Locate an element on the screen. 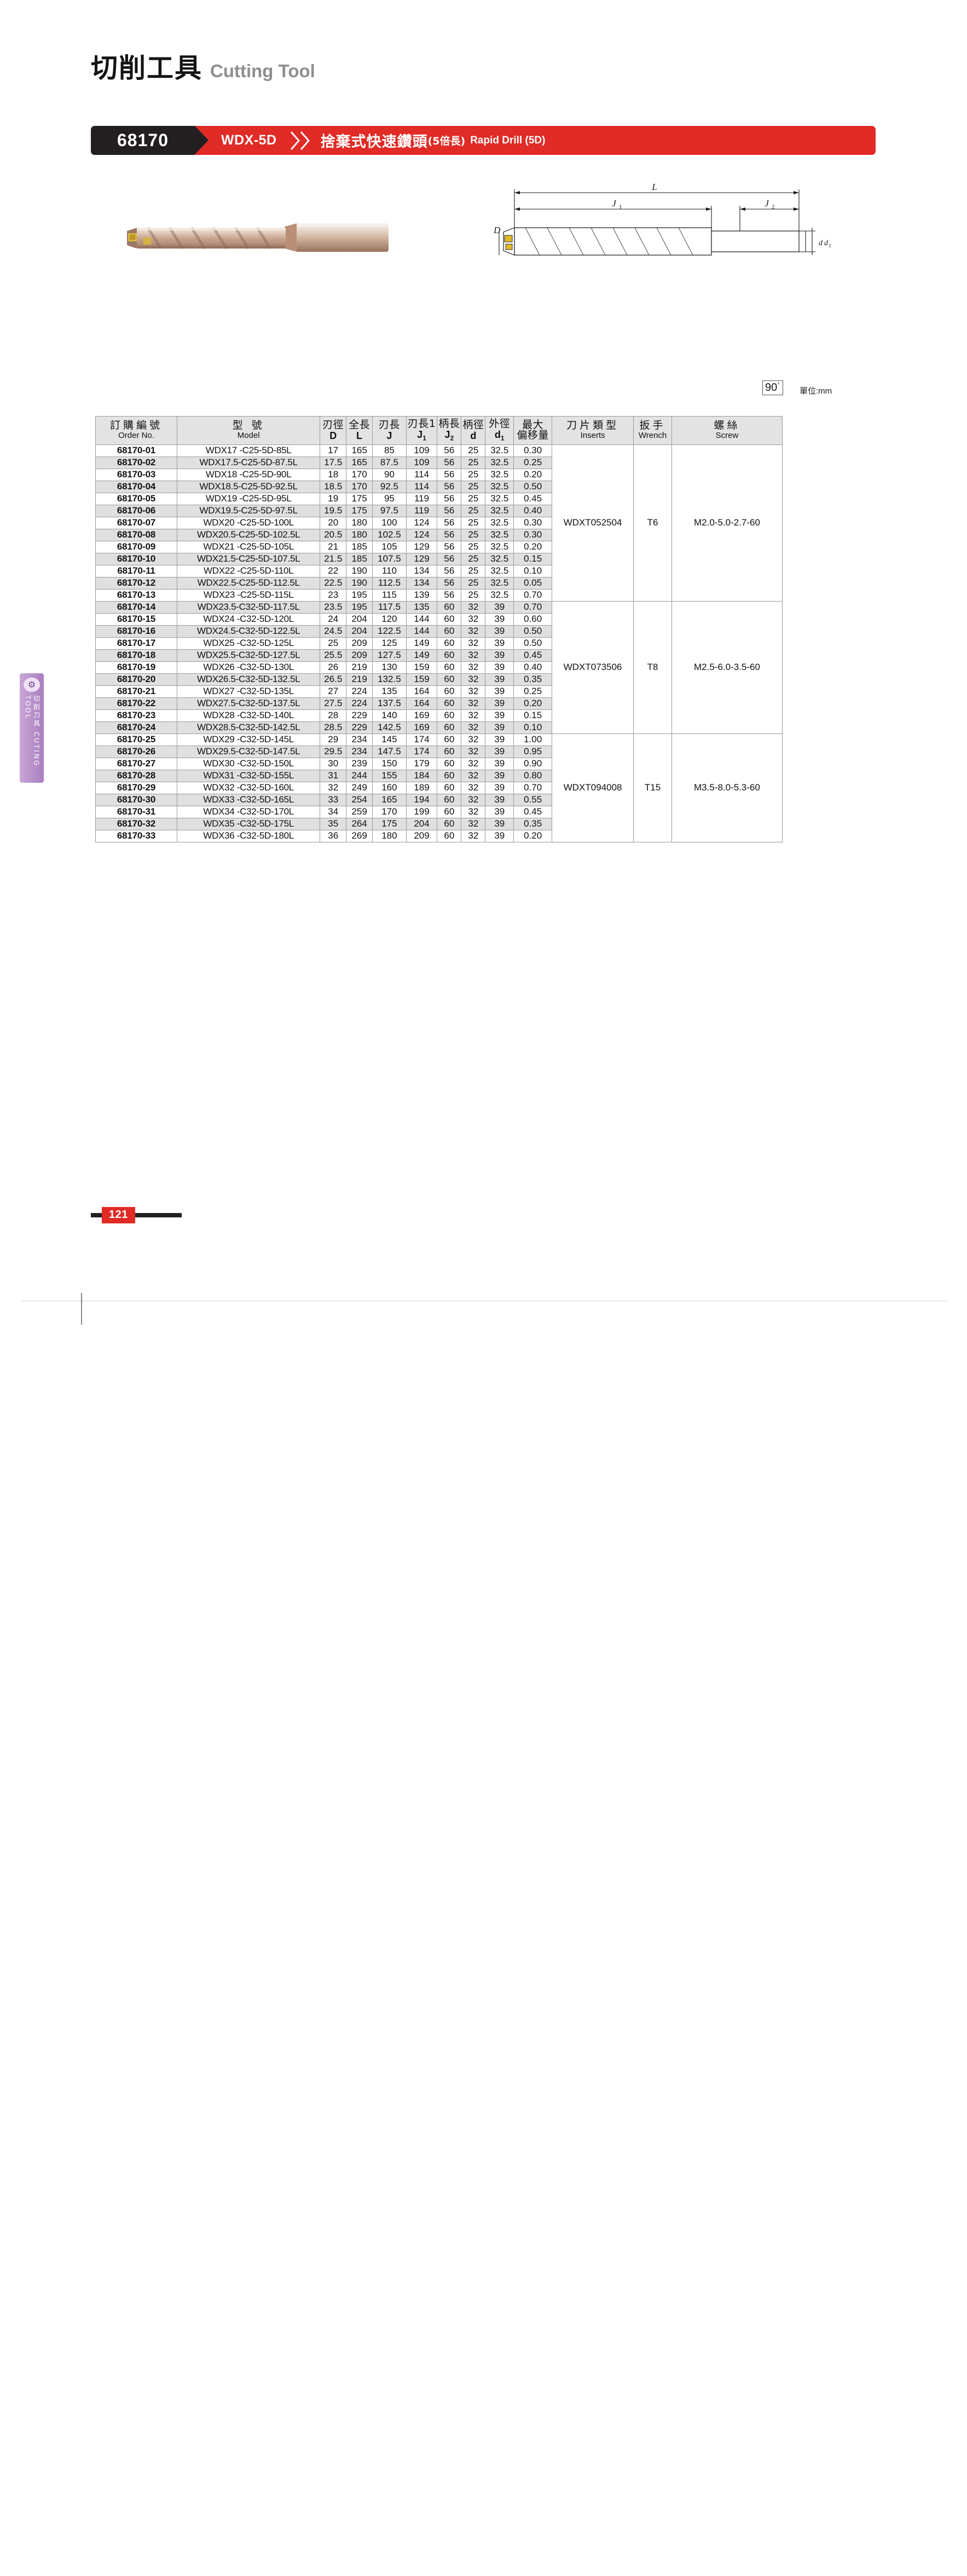 This screenshot has height=2576, width=967. cell-J: 97.5 is located at coordinates (389, 511).